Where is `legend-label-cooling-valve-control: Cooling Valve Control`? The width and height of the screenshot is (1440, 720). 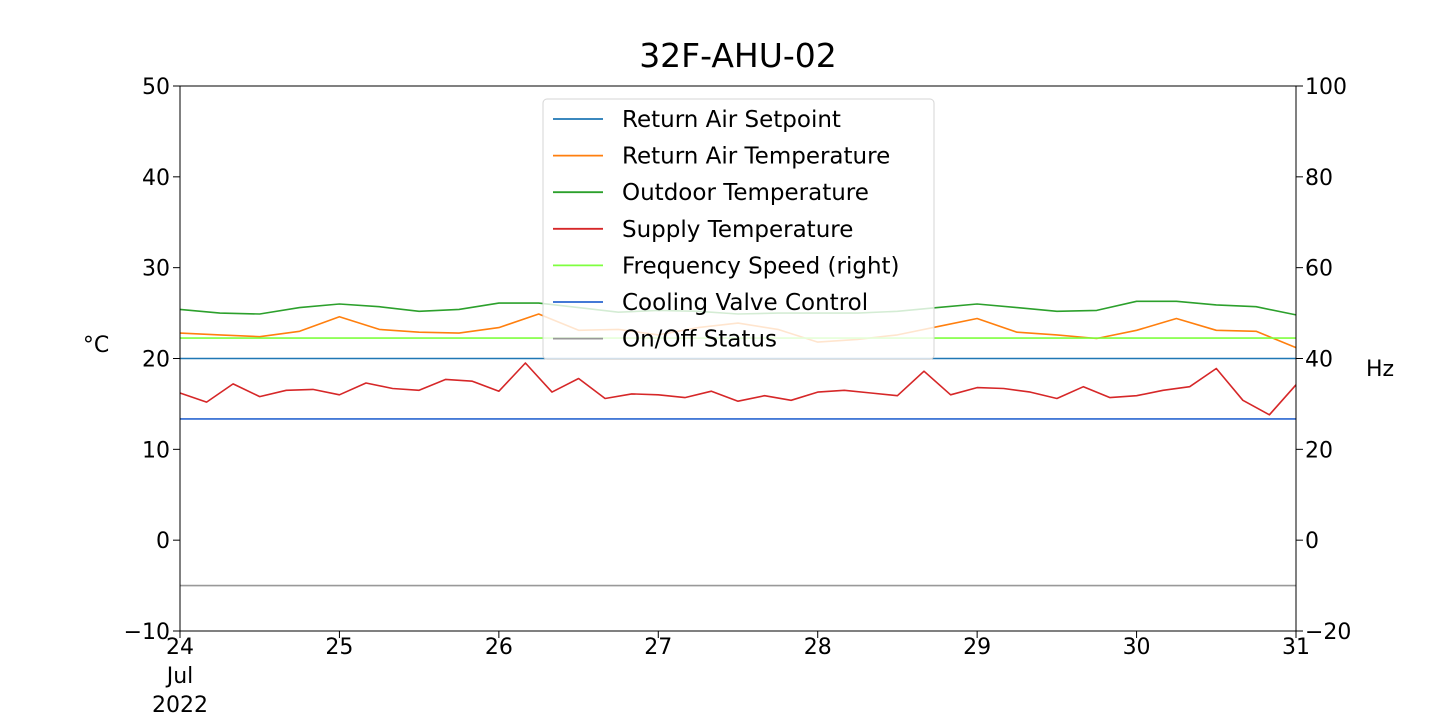 legend-label-cooling-valve-control: Cooling Valve Control is located at coordinates (745, 303).